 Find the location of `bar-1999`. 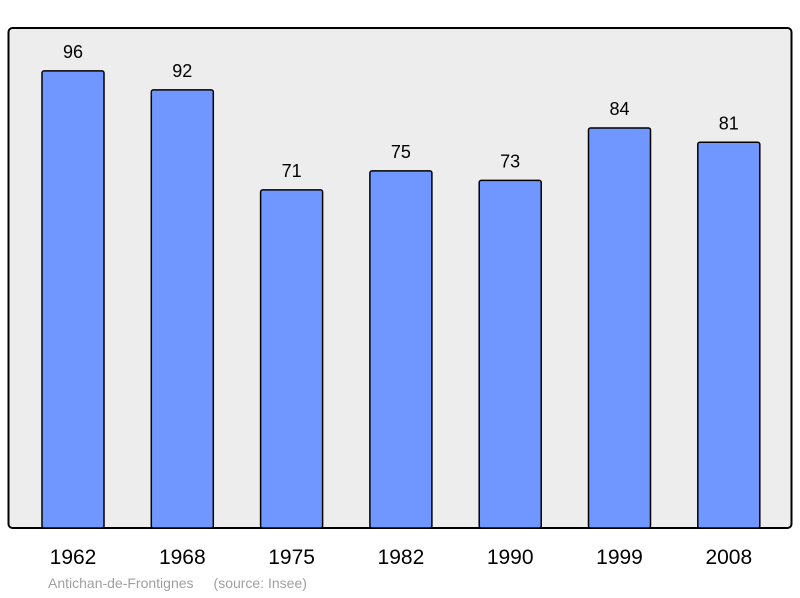

bar-1999 is located at coordinates (619, 328).